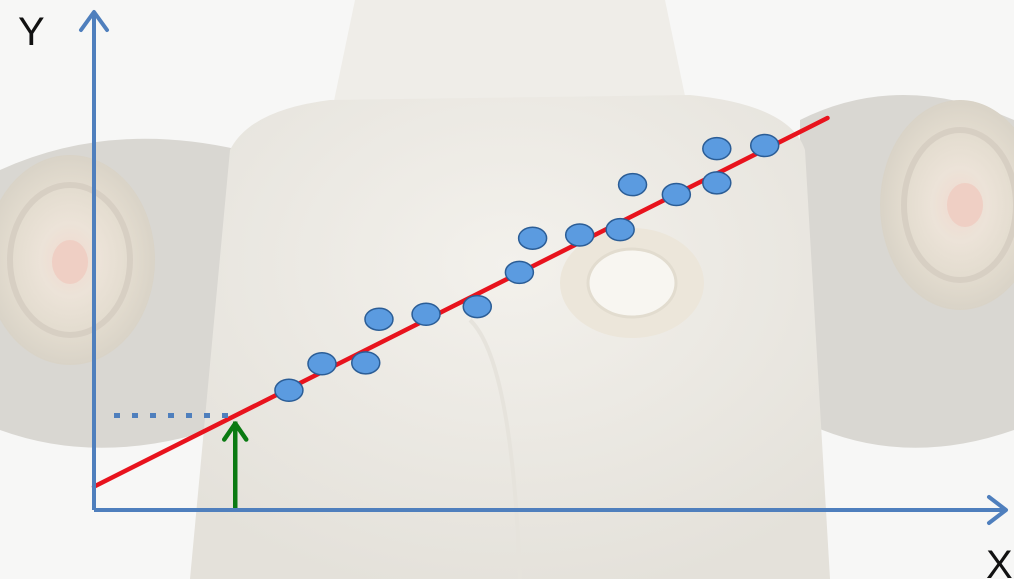  Describe the element at coordinates (997, 510) in the screenshot. I see `x-axis-arrow-icon` at that location.